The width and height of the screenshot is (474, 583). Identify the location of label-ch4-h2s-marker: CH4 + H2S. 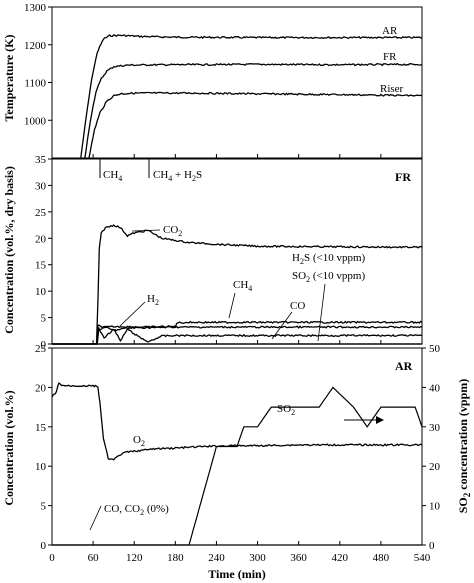
(177, 176).